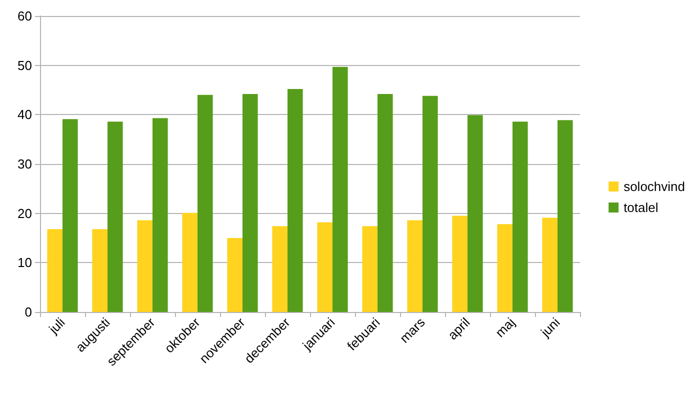 The width and height of the screenshot is (700, 394). What do you see at coordinates (25, 213) in the screenshot?
I see `y-tick-label: 20` at bounding box center [25, 213].